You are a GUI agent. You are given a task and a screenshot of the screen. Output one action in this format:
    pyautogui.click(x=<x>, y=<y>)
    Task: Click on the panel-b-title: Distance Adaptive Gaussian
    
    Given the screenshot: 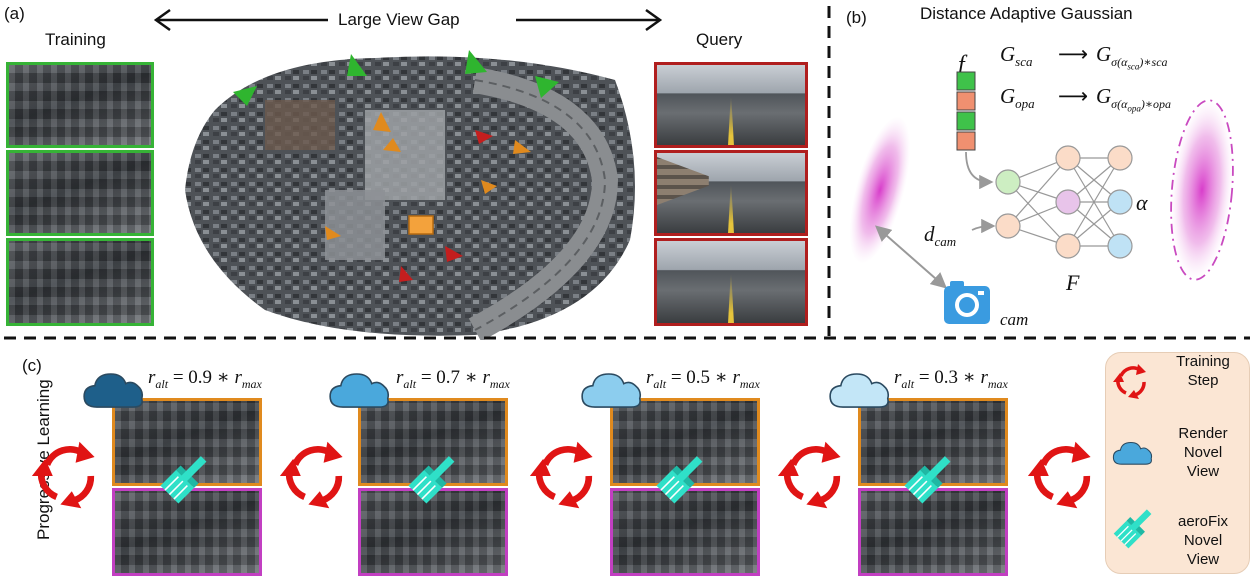 What is the action you would take?
    pyautogui.click(x=1026, y=13)
    